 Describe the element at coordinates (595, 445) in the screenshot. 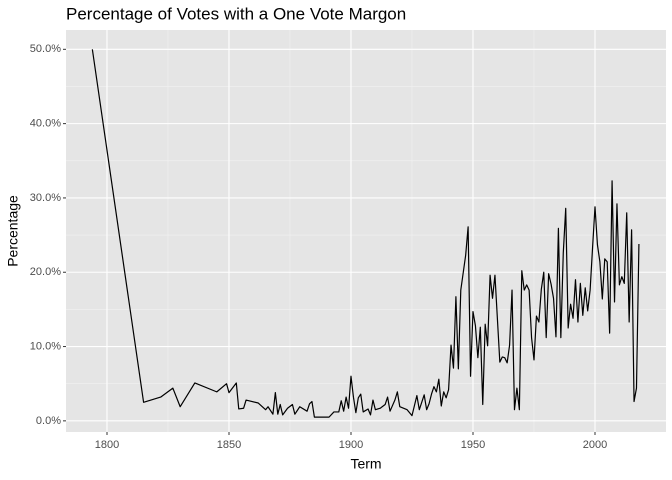

I see `x-tick-label: 2000` at that location.